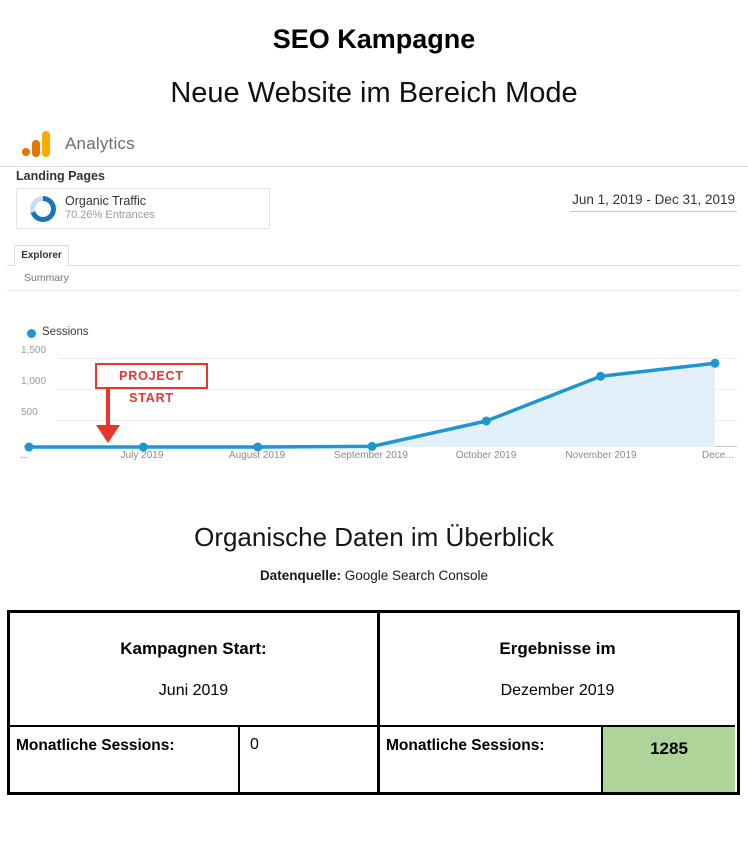 The width and height of the screenshot is (748, 847). I want to click on results-header-cell: Ergebnisse im Dezember 2019, so click(557, 670).